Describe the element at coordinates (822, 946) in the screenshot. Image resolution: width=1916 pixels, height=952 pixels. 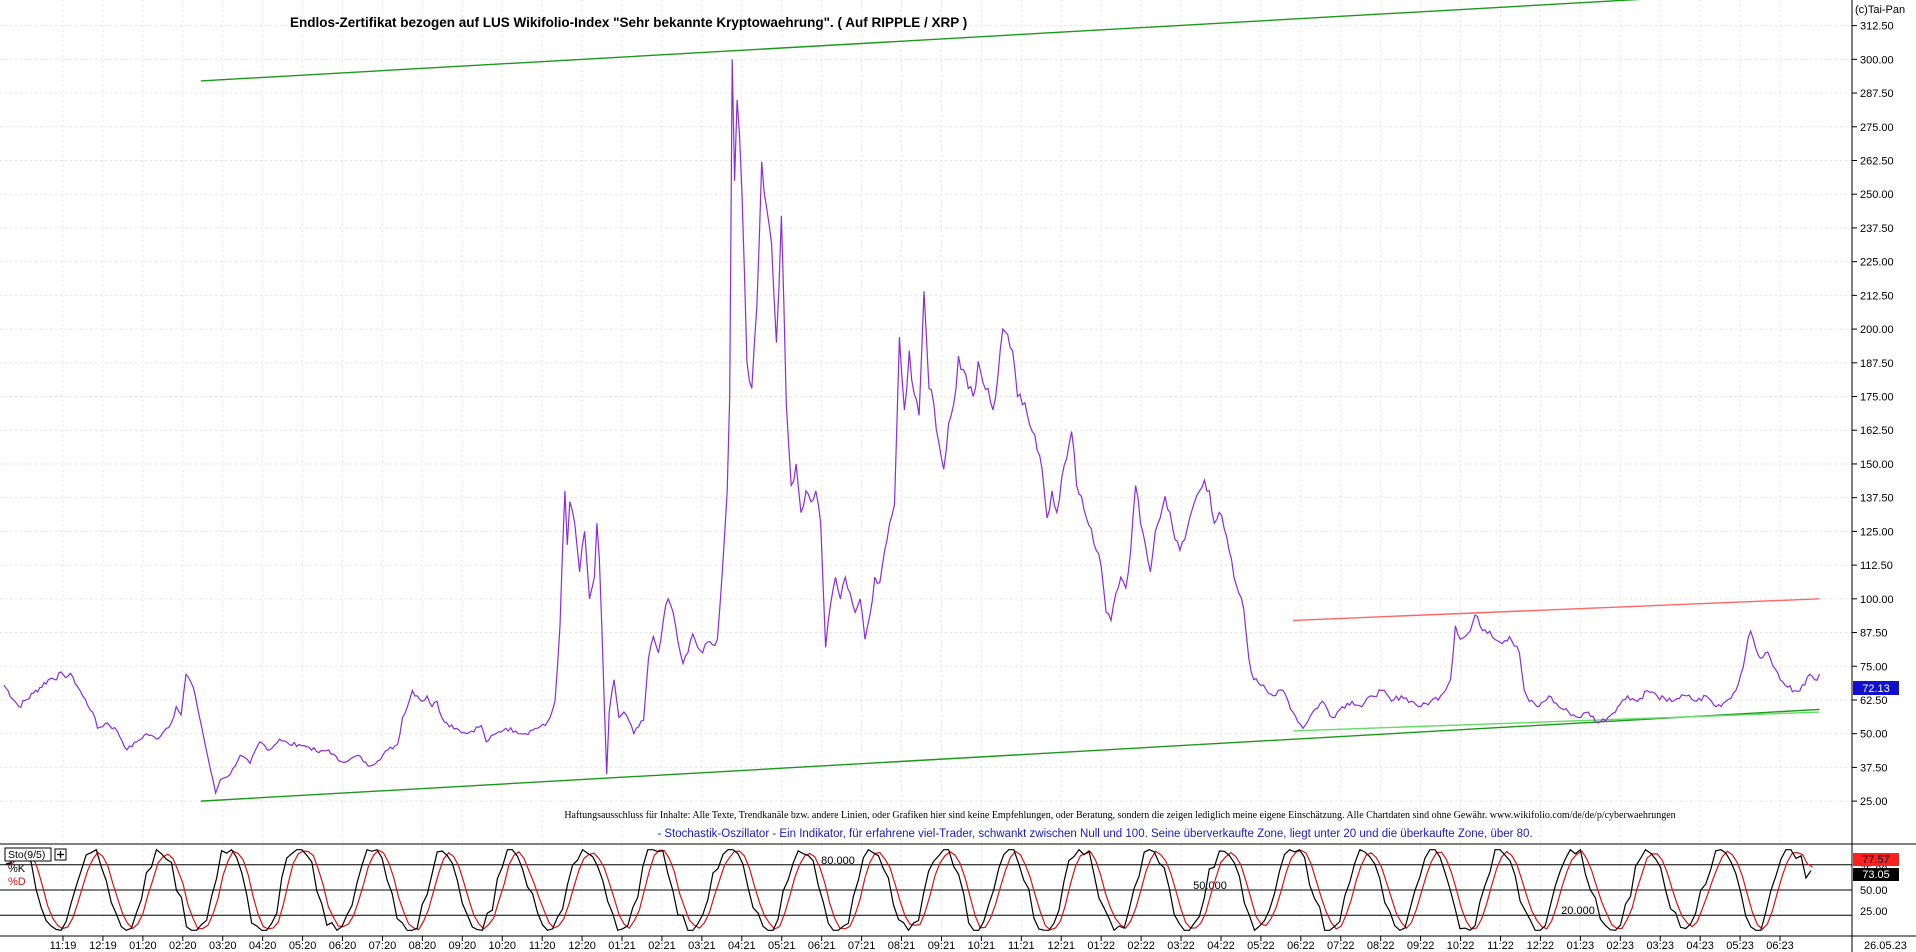
I see `date-tick-label: 06:21` at that location.